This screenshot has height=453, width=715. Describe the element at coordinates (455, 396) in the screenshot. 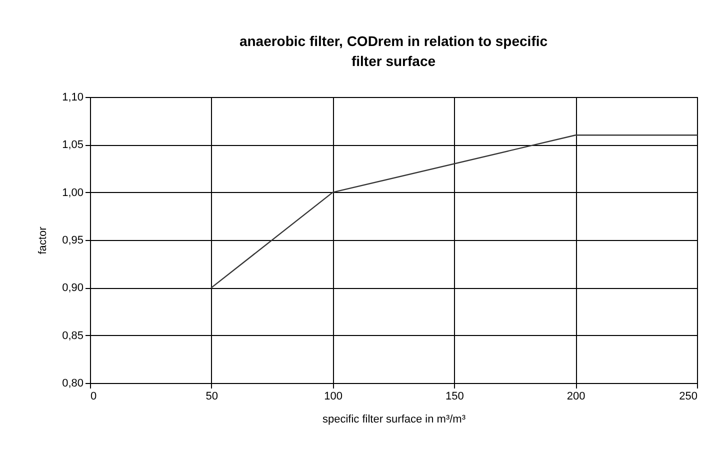

I see `x-tick-label: 150` at that location.